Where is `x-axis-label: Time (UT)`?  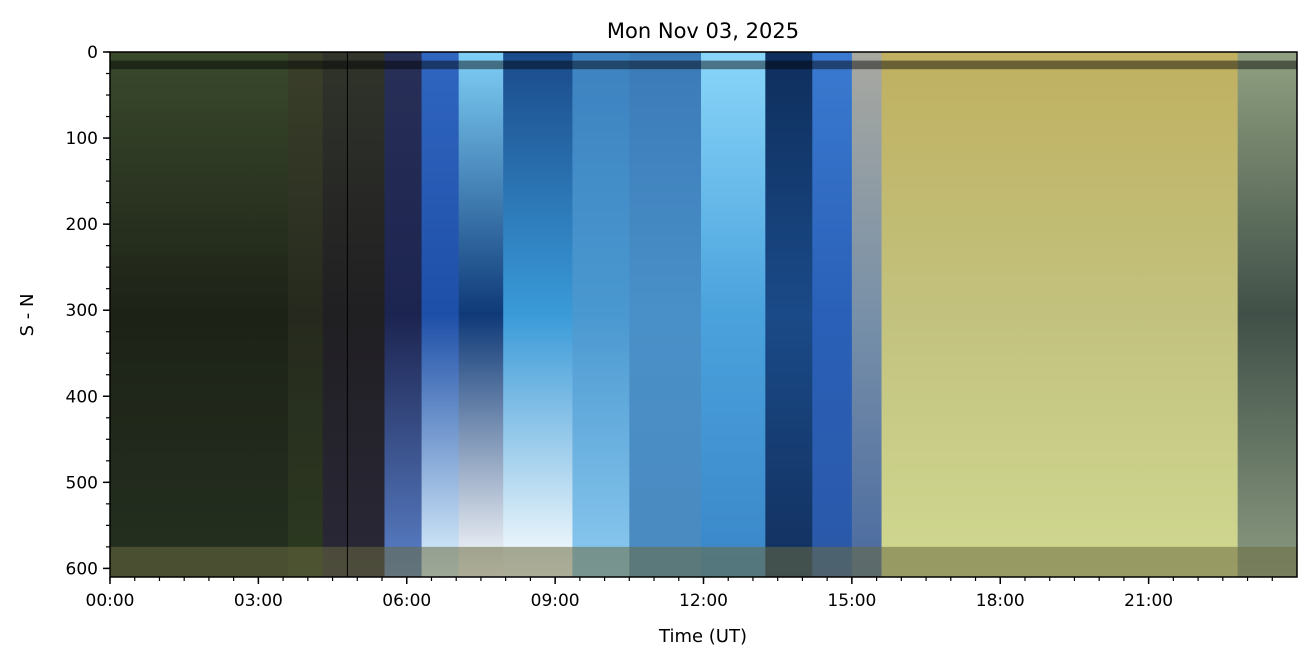 x-axis-label: Time (UT) is located at coordinates (702, 636).